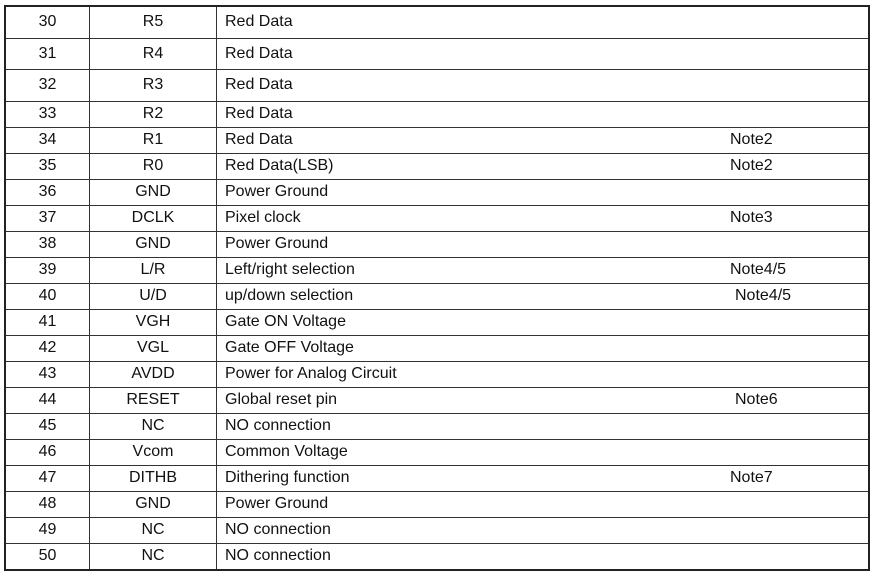 The height and width of the screenshot is (583, 873). I want to click on pin-description-cell: Power for Analog Circuit, so click(543, 374).